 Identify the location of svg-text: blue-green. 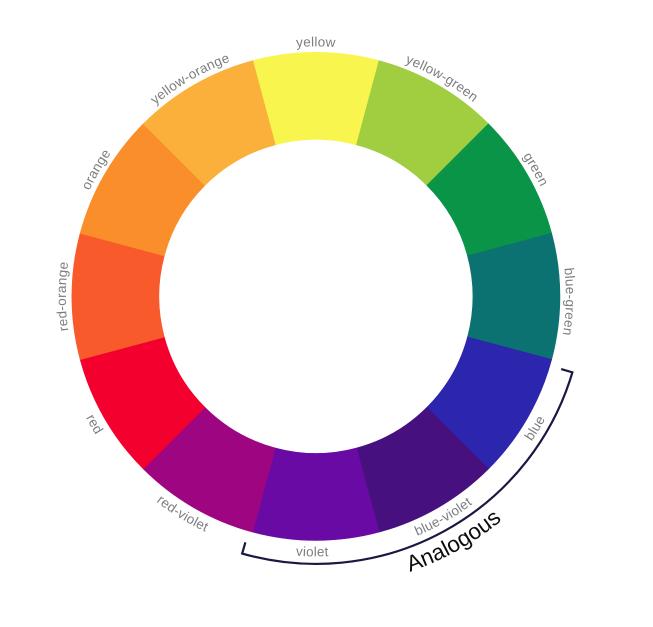
(569, 302).